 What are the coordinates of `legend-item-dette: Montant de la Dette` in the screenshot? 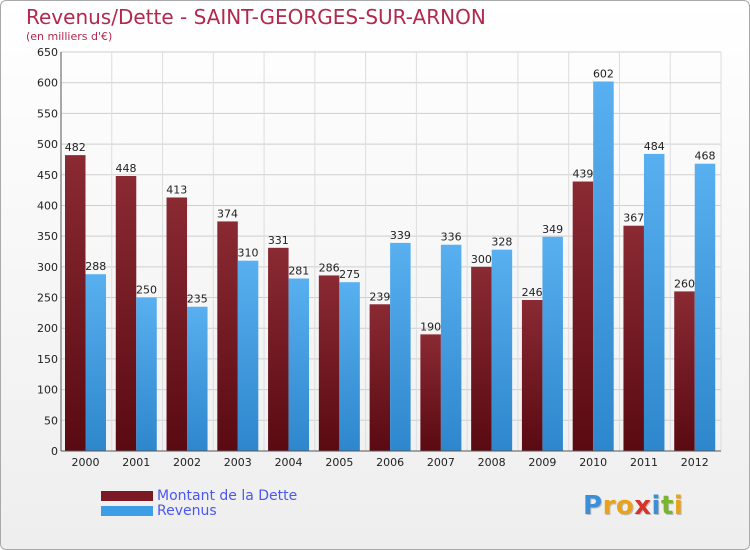 It's located at (199, 495).